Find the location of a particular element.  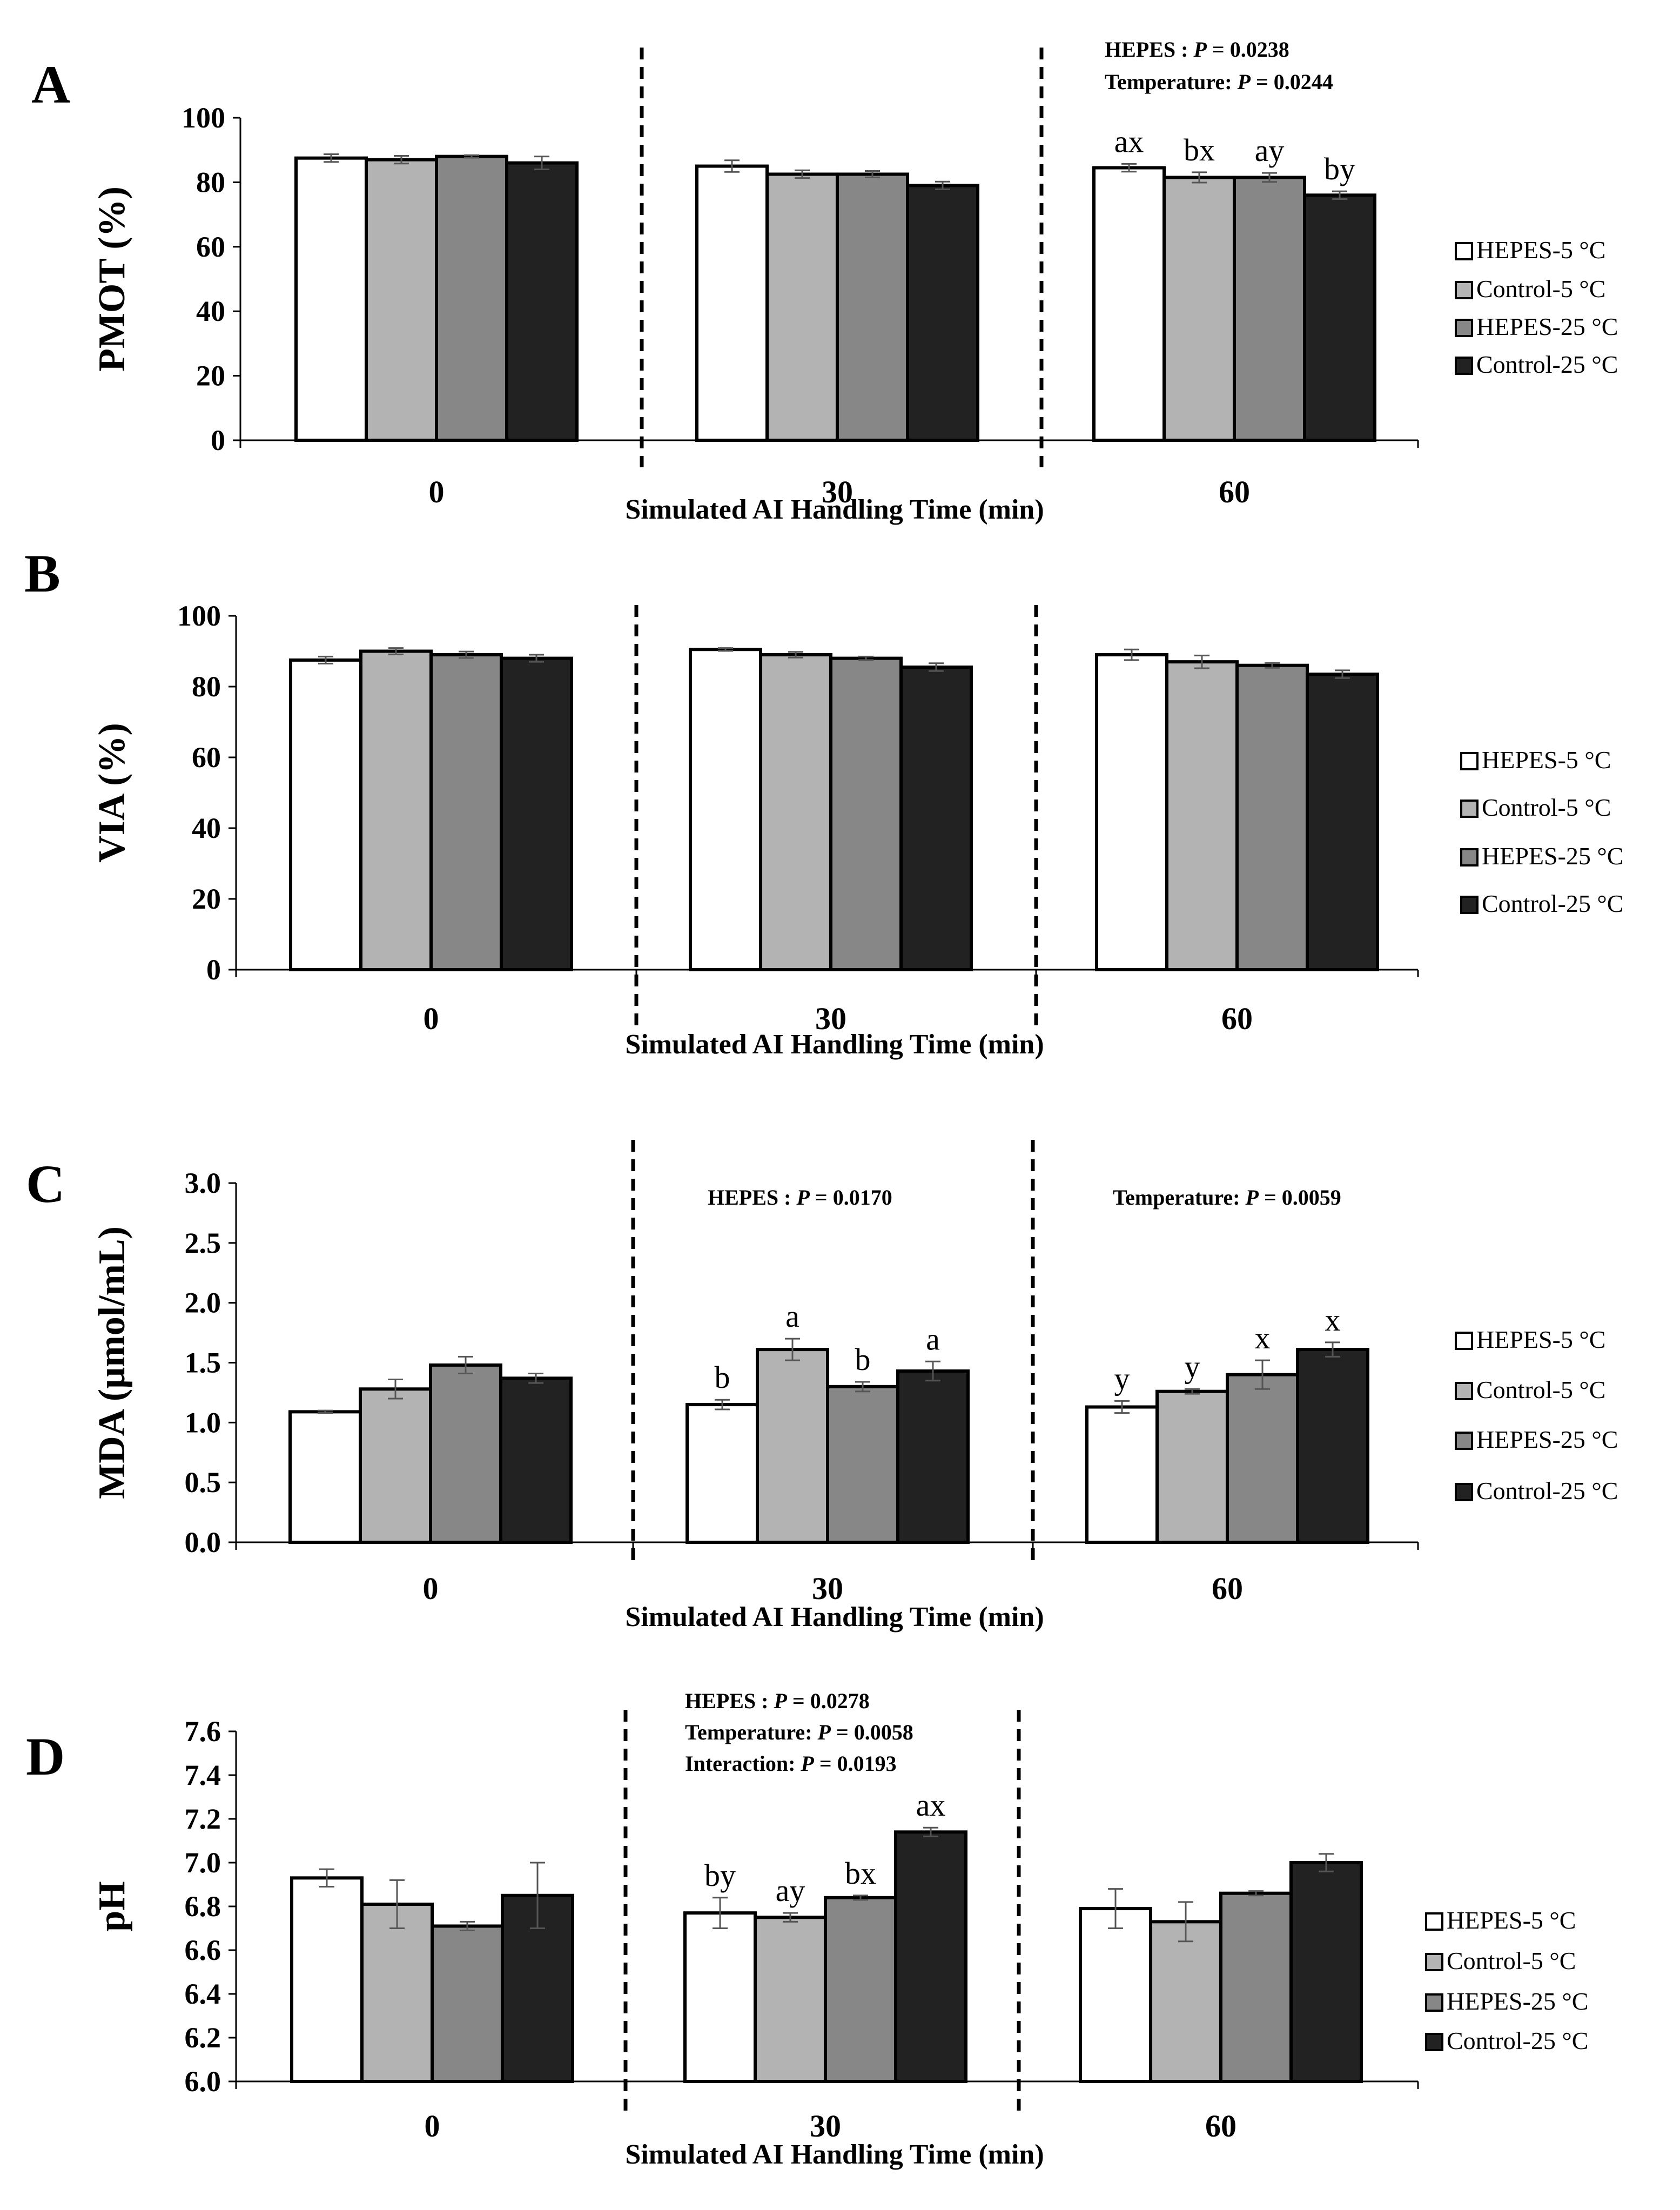

y-tick-label: 0 is located at coordinates (214, 969).